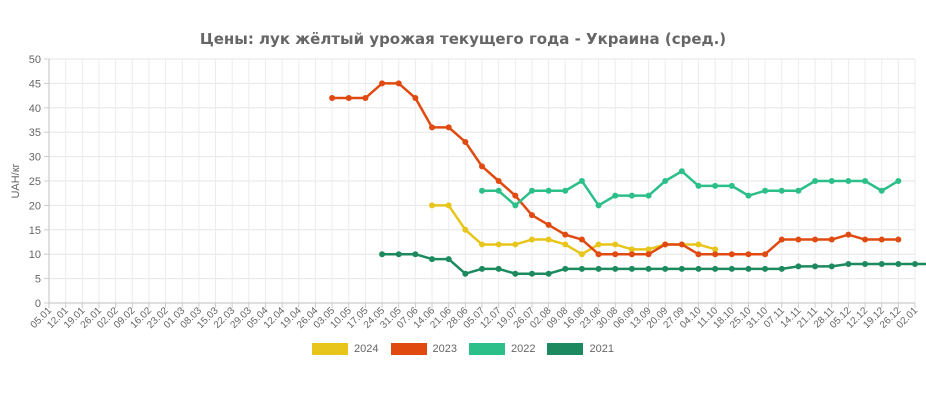 The image size is (926, 403). Describe the element at coordinates (345, 349) in the screenshot. I see `legend-item-2024: 2024` at that location.